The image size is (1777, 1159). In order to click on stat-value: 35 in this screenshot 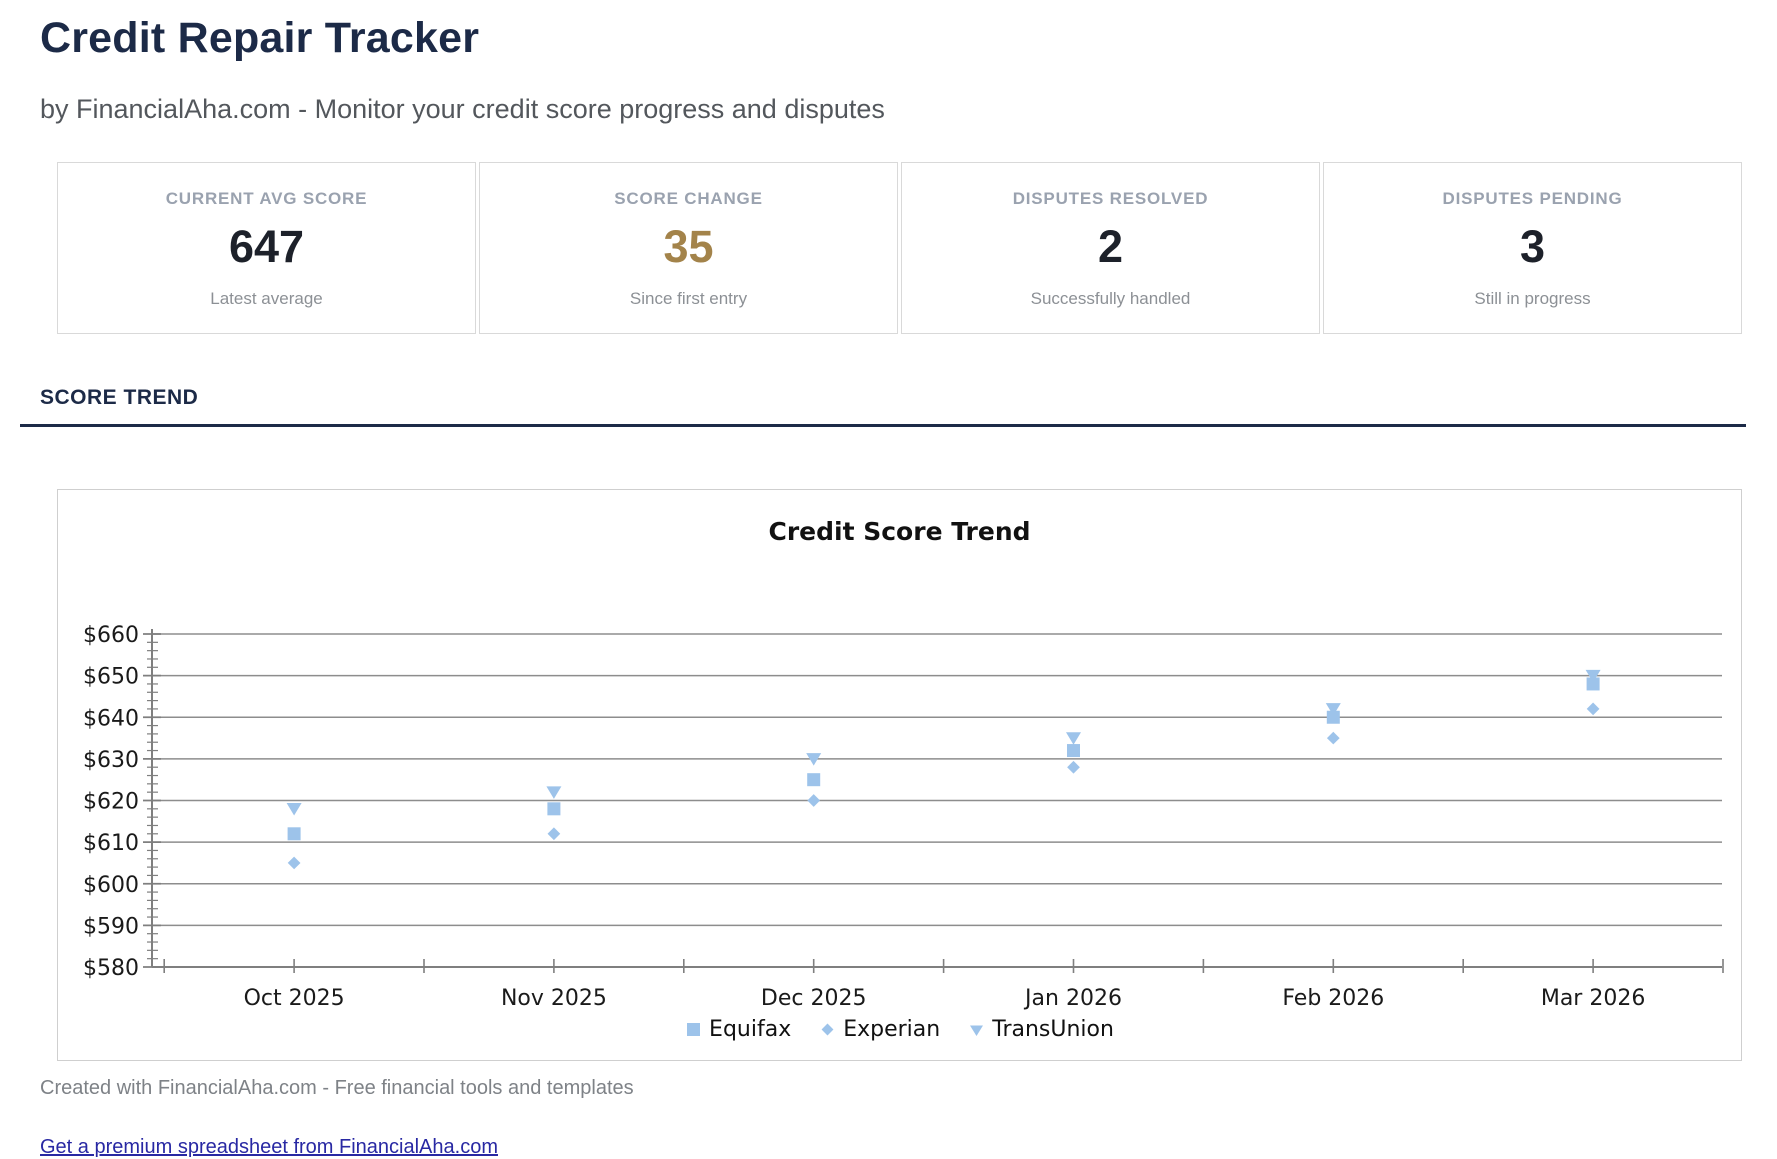, I will do `click(688, 246)`.